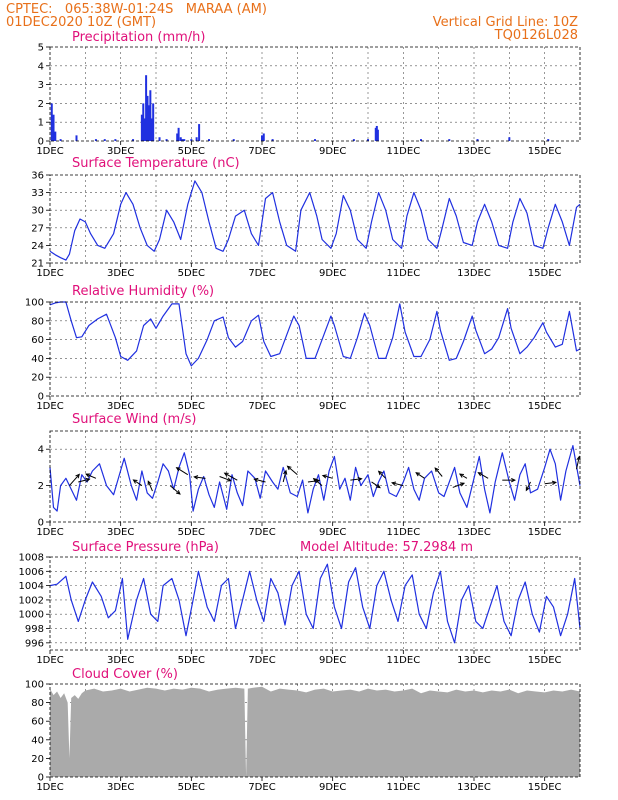  What do you see at coordinates (49, 787) in the screenshot?
I see `cloud-cover-xtick-label: 1DEC` at bounding box center [49, 787].